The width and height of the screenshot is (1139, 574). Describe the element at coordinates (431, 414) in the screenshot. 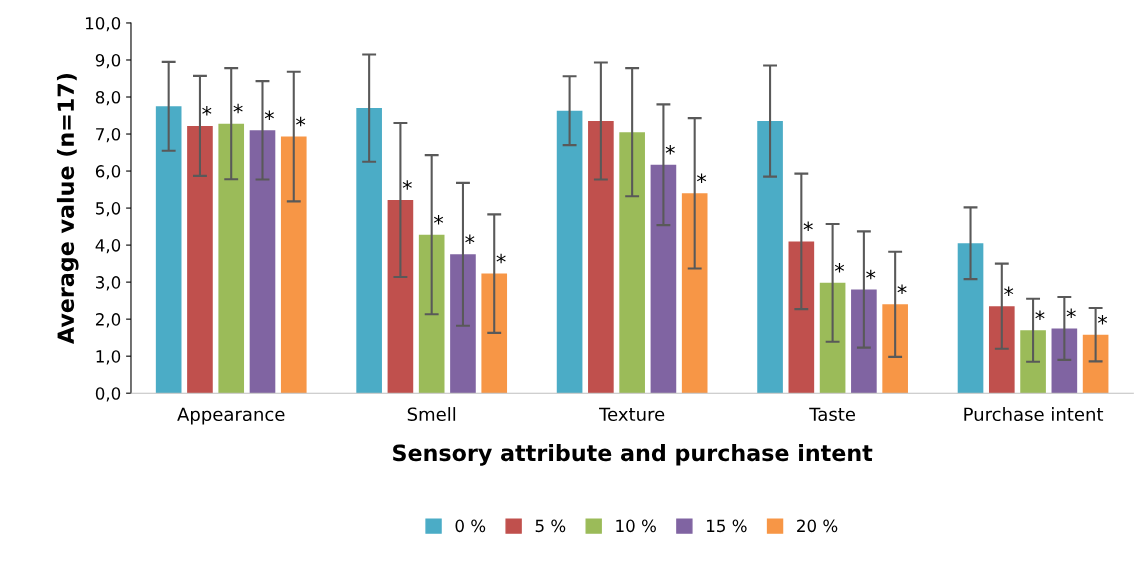

I see `x-tick-label: Smell` at that location.